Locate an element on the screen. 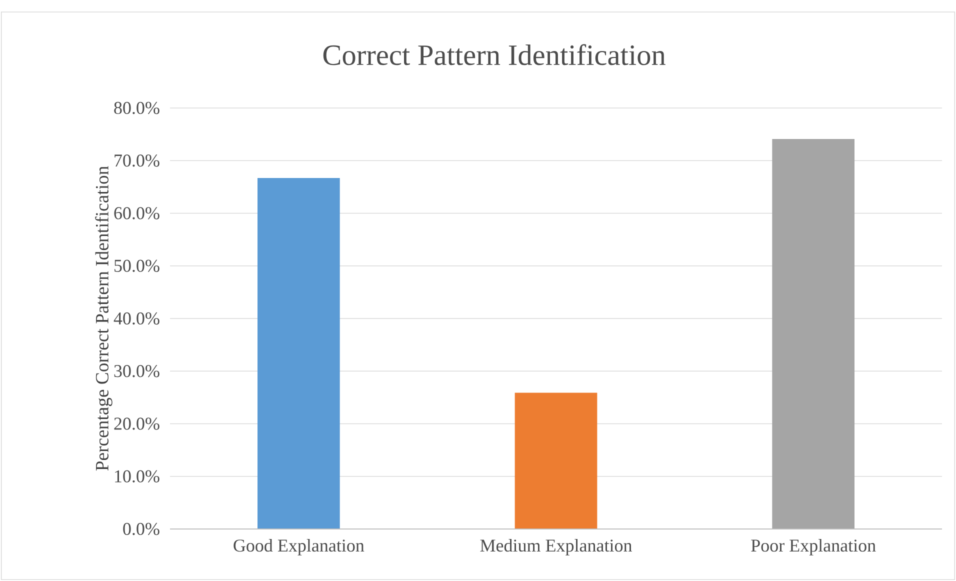  y-axis-title: Percentage Correct Pattern Identification is located at coordinates (103, 318).